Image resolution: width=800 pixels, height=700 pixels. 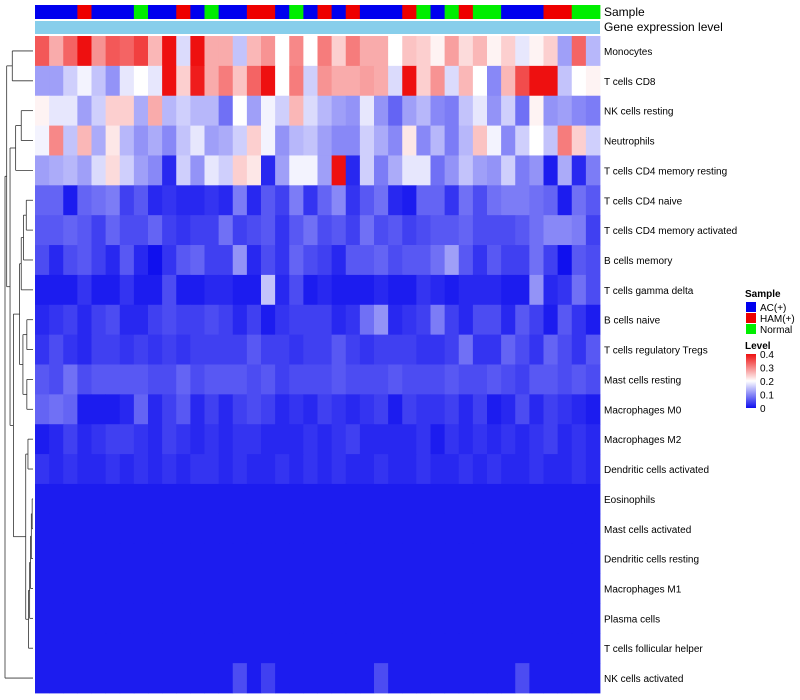 I want to click on level-legend-tick: 0.1, so click(x=767, y=396).